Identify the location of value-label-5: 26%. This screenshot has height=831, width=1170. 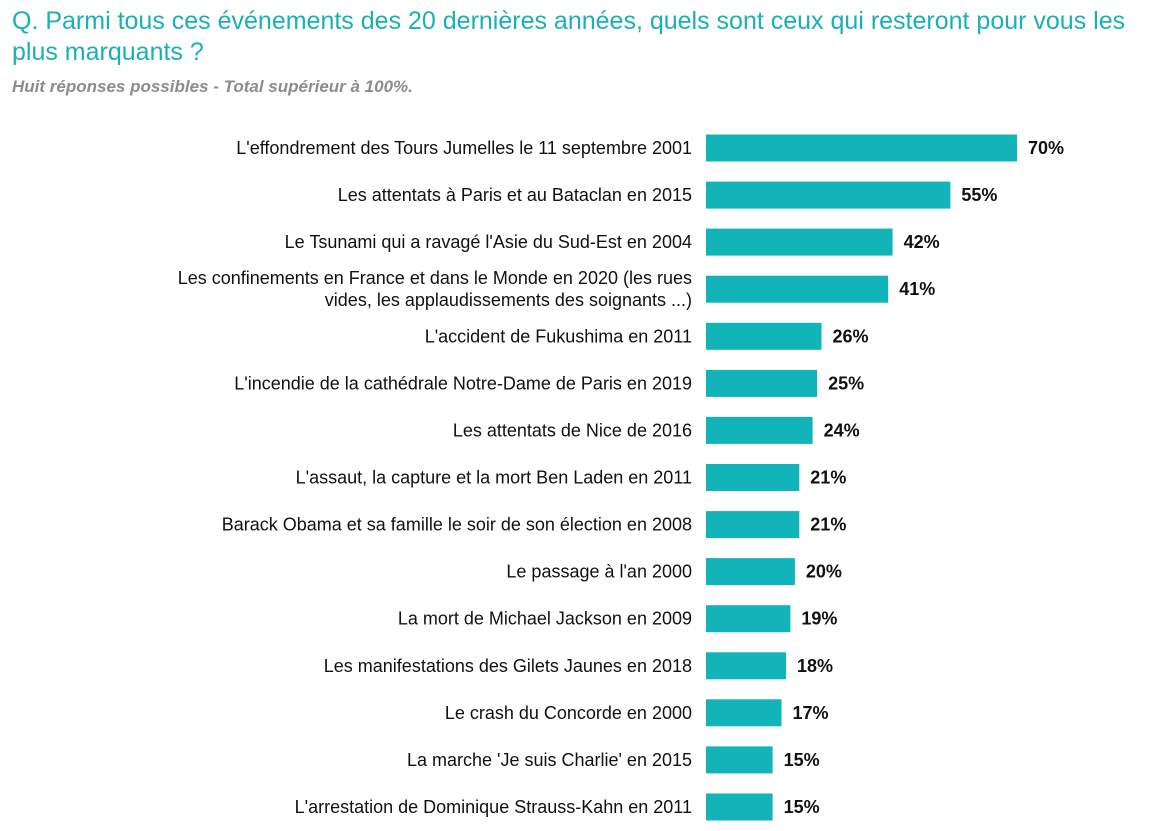
(851, 336).